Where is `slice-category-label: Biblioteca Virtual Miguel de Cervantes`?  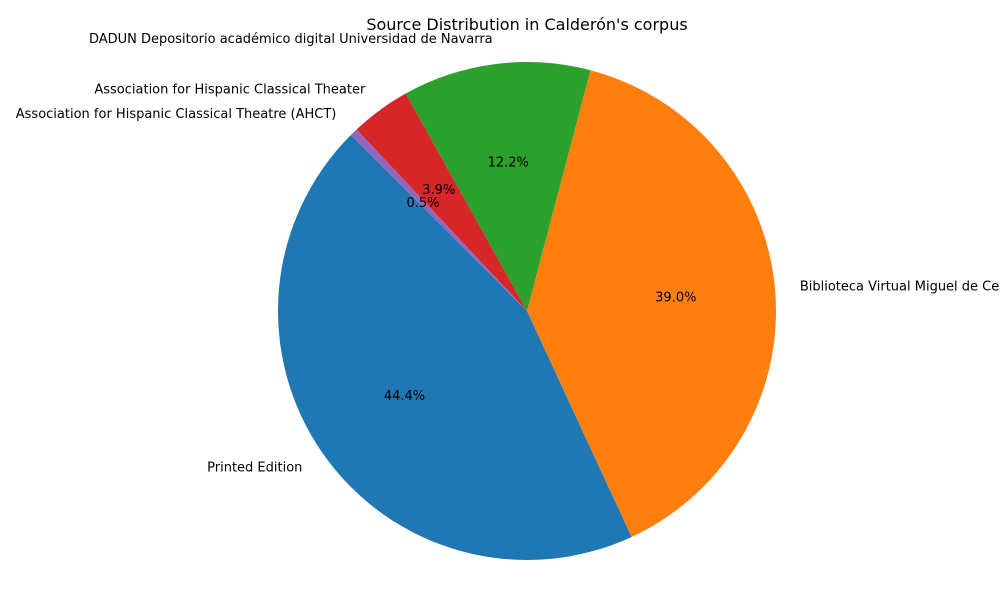
slice-category-label: Biblioteca Virtual Miguel de Cervantes is located at coordinates (900, 286).